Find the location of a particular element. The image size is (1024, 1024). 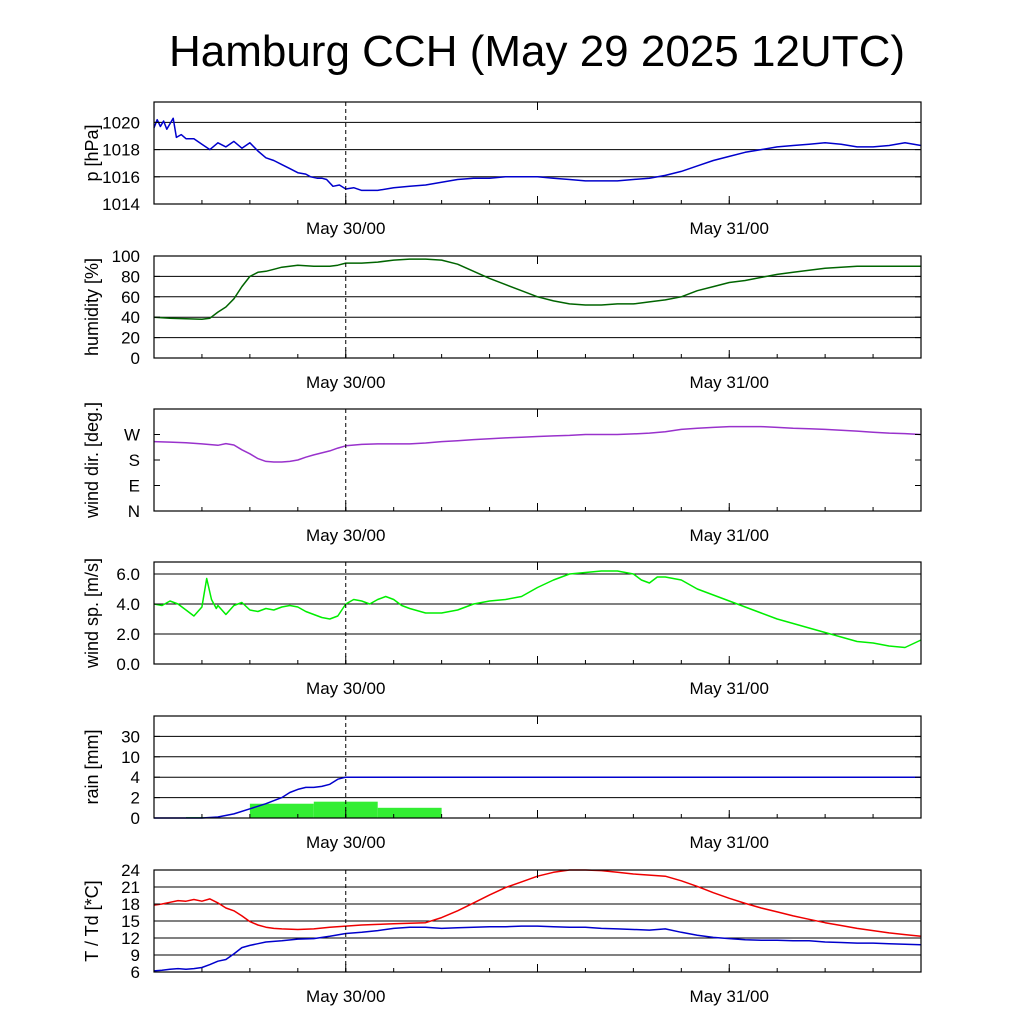

wind_dir-xtick-label-1: May 31/00 is located at coordinates (729, 535).